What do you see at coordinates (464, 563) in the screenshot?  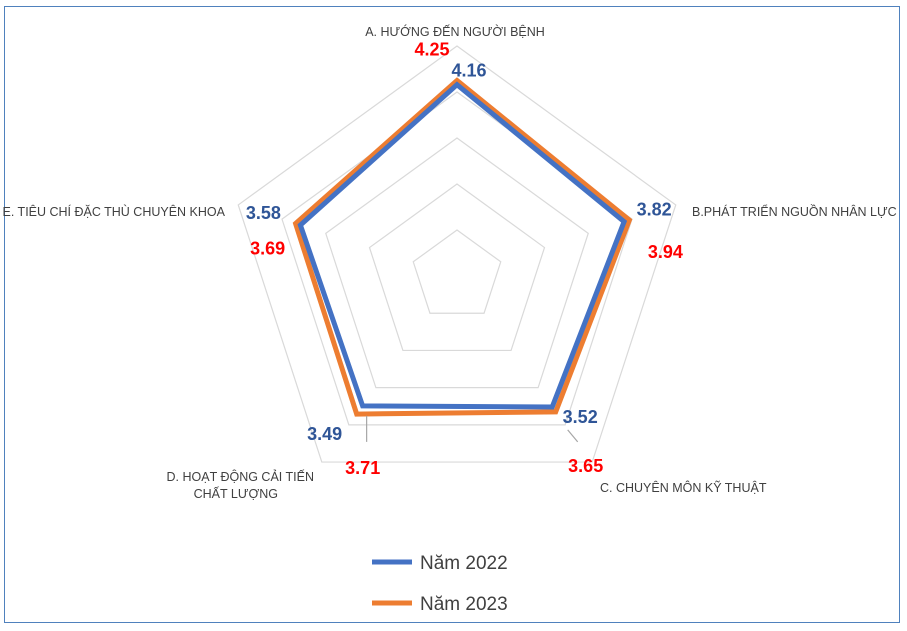 I see `legend-label-2022: Năm 2022` at bounding box center [464, 563].